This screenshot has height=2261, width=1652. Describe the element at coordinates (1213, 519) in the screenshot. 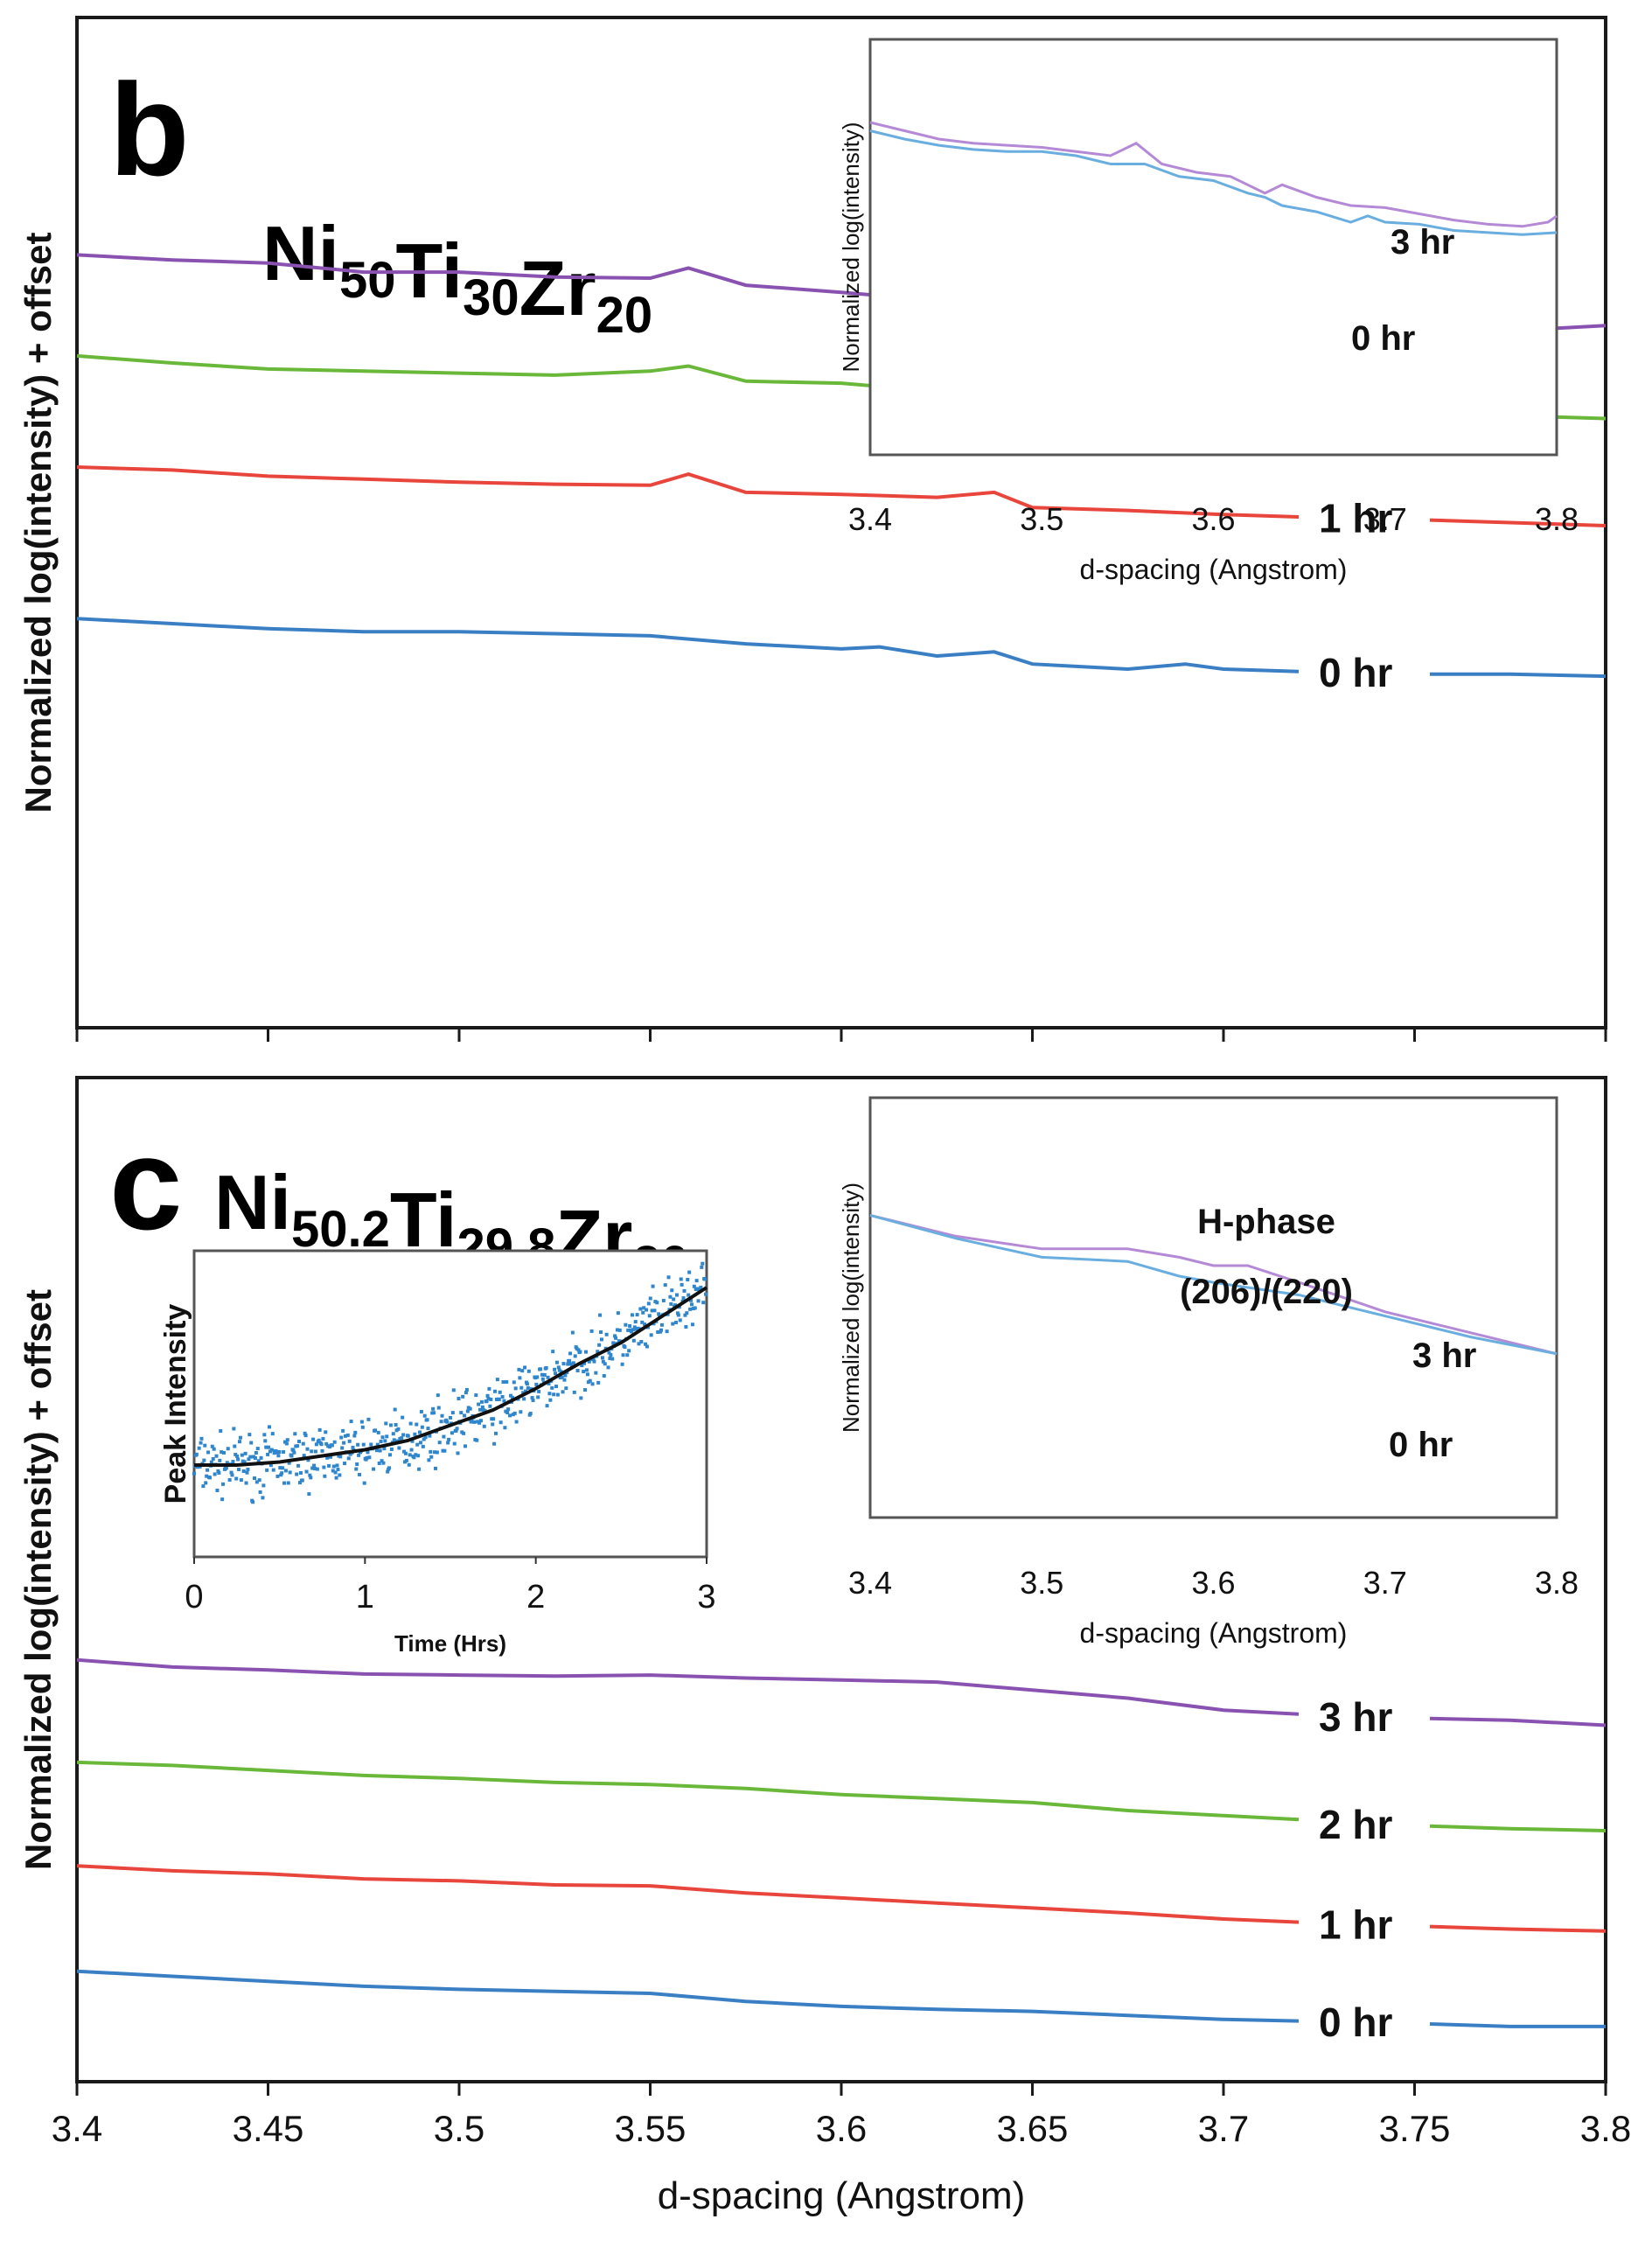

I see `inset-x-tick-label: 3.6` at that location.